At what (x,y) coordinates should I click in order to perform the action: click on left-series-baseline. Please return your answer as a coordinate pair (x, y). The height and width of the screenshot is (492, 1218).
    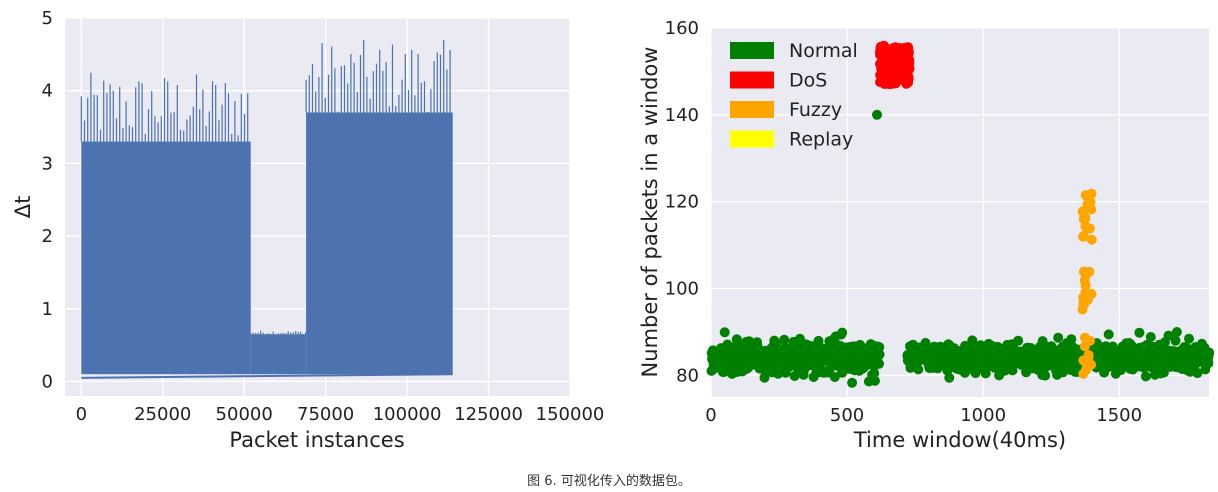
    Looking at the image, I should click on (267, 376).